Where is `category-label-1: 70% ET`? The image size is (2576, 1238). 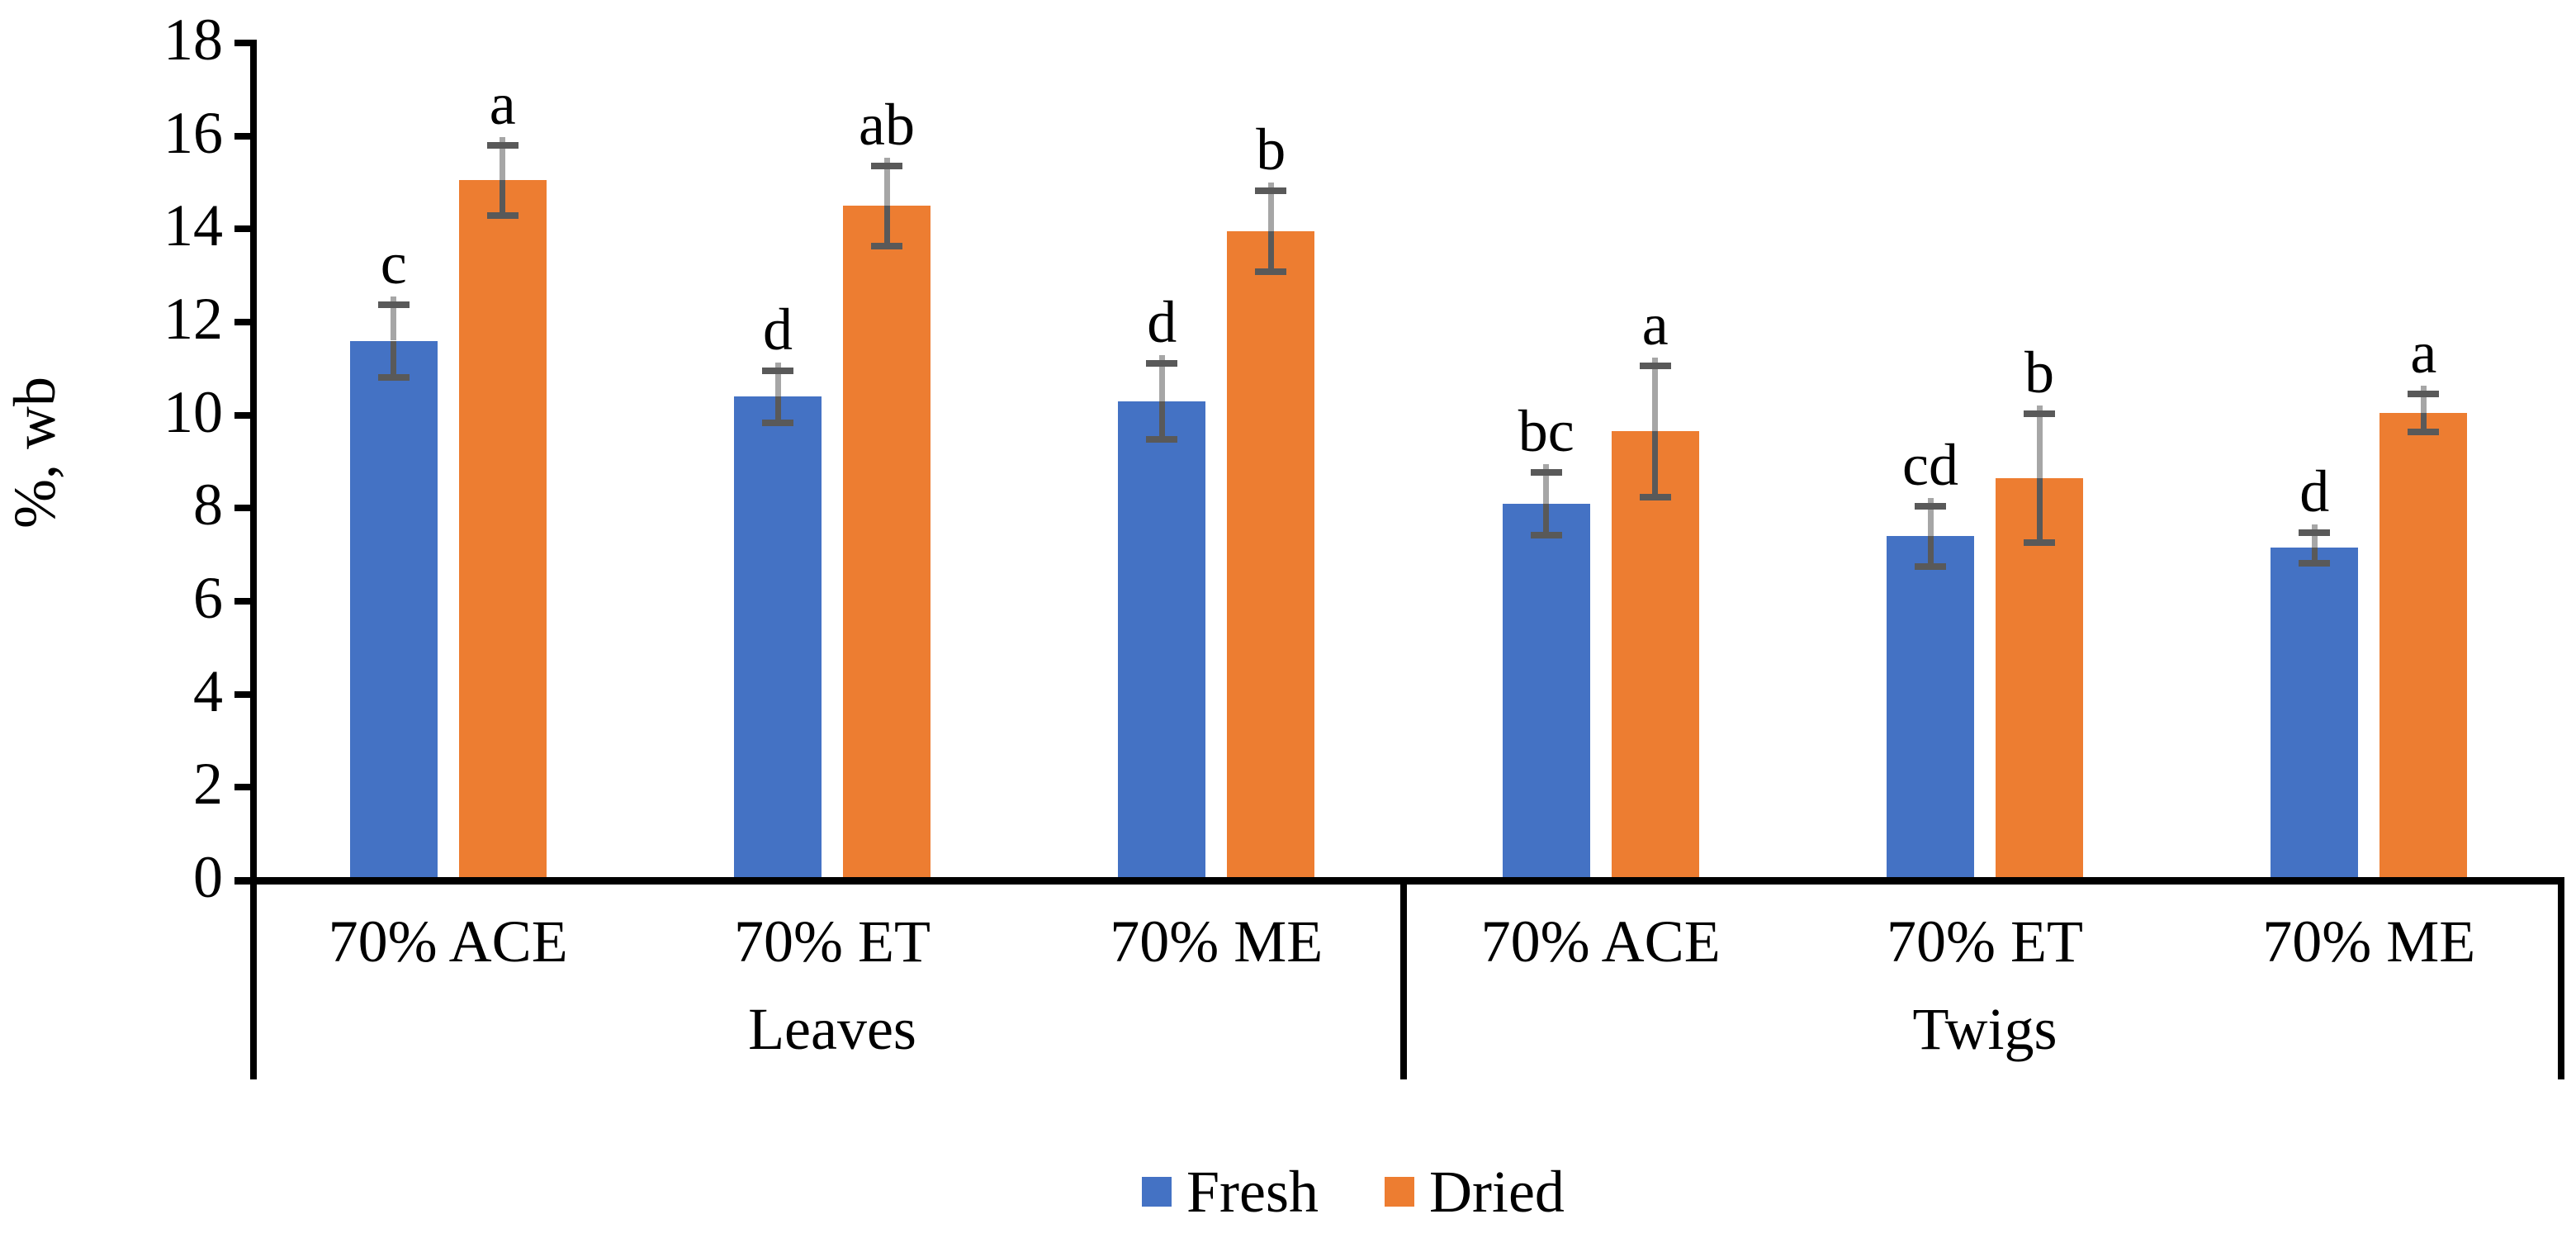
category-label-1: 70% ET is located at coordinates (832, 941).